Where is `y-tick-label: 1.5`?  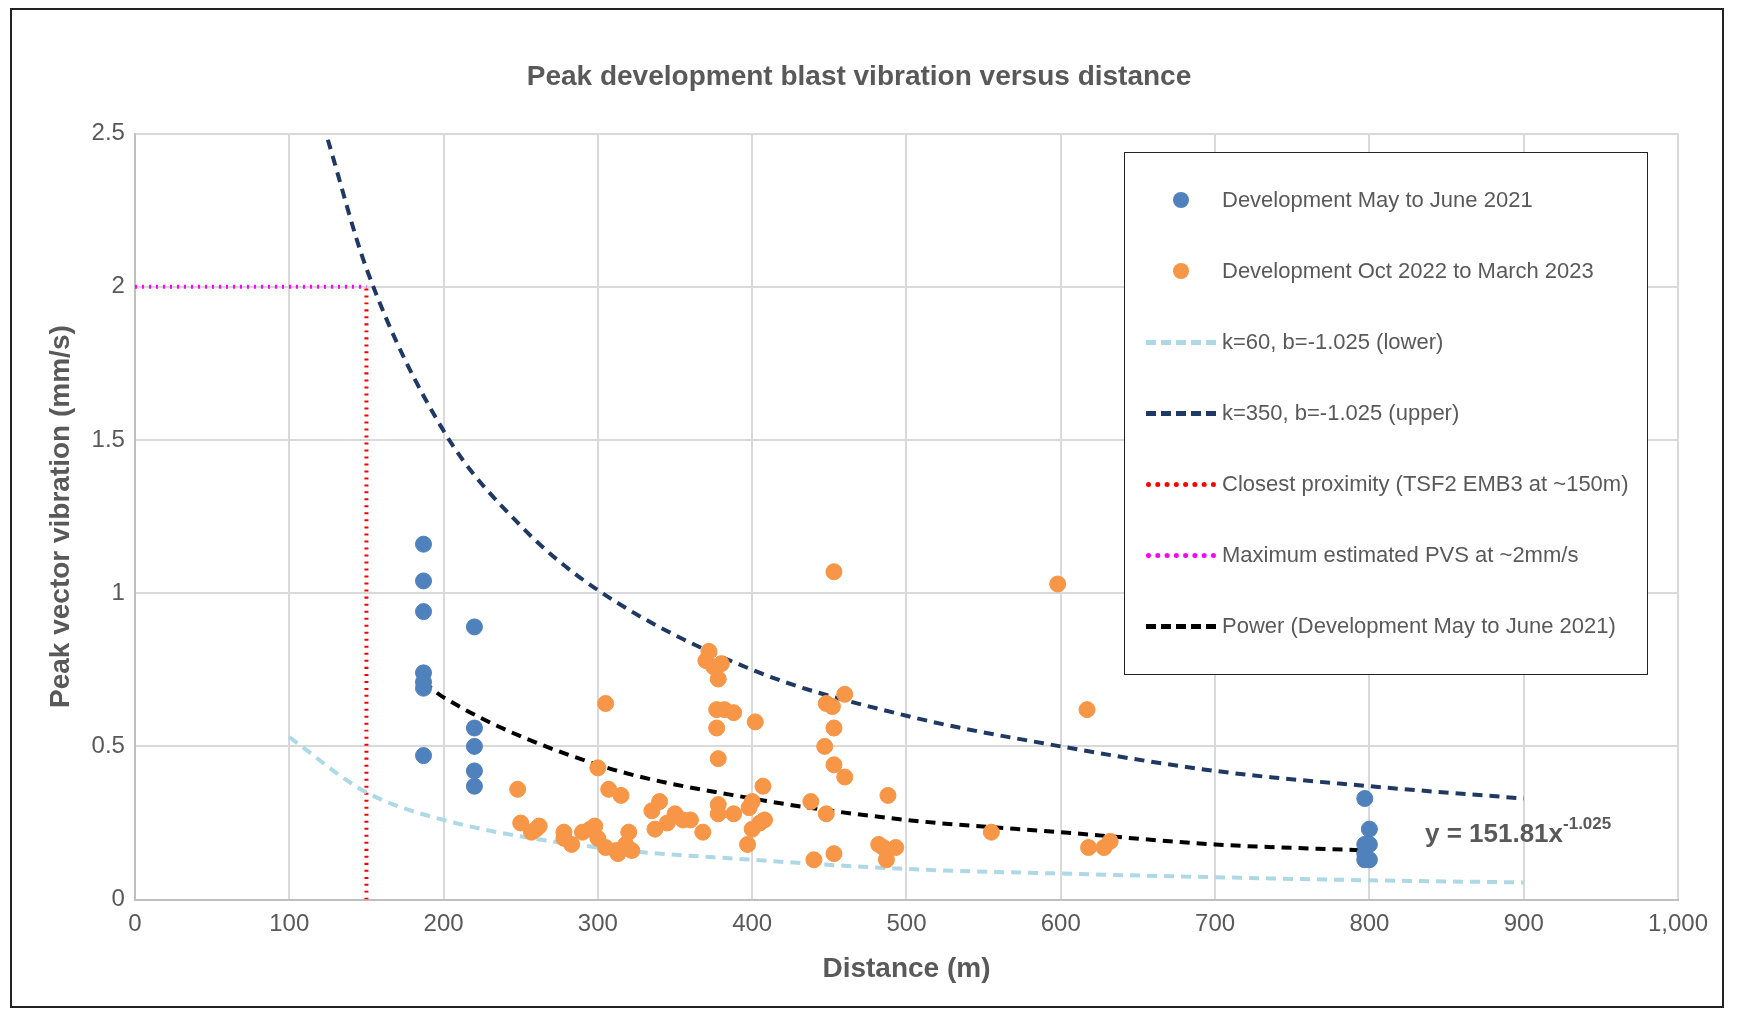
y-tick-label: 1.5 is located at coordinates (108, 438).